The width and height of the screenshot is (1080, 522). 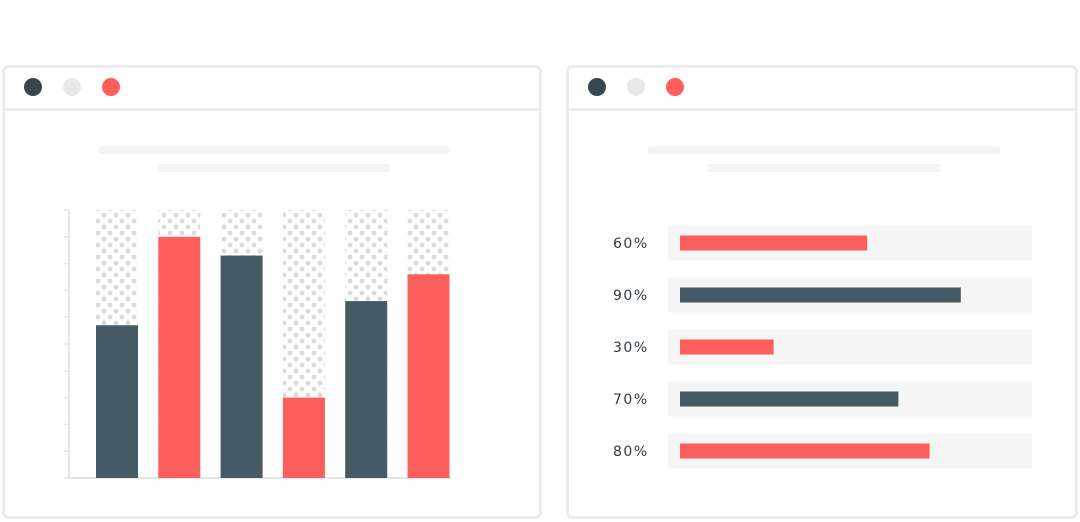 What do you see at coordinates (272, 89) in the screenshot?
I see `left-window-titlebar` at bounding box center [272, 89].